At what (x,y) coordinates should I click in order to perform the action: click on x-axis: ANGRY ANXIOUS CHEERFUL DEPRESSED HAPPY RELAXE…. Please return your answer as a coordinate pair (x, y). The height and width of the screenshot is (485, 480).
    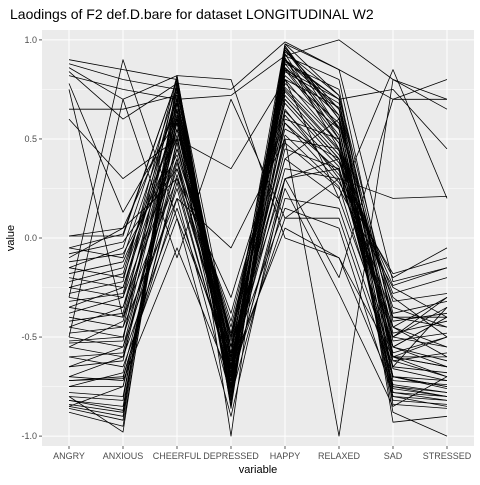
    Looking at the image, I should click on (262, 453).